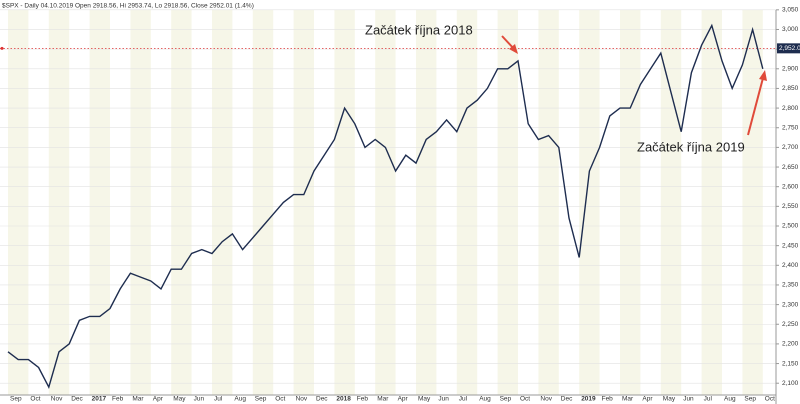 The image size is (800, 404). What do you see at coordinates (790, 10) in the screenshot?
I see `y-tick-label: 3,050` at bounding box center [790, 10].